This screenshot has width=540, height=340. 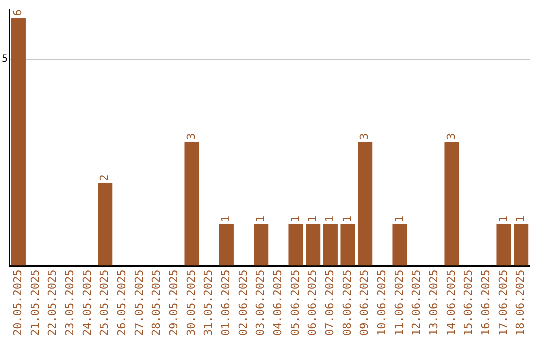 I want to click on x-tick-label: 11.06.2025, so click(x=399, y=303).